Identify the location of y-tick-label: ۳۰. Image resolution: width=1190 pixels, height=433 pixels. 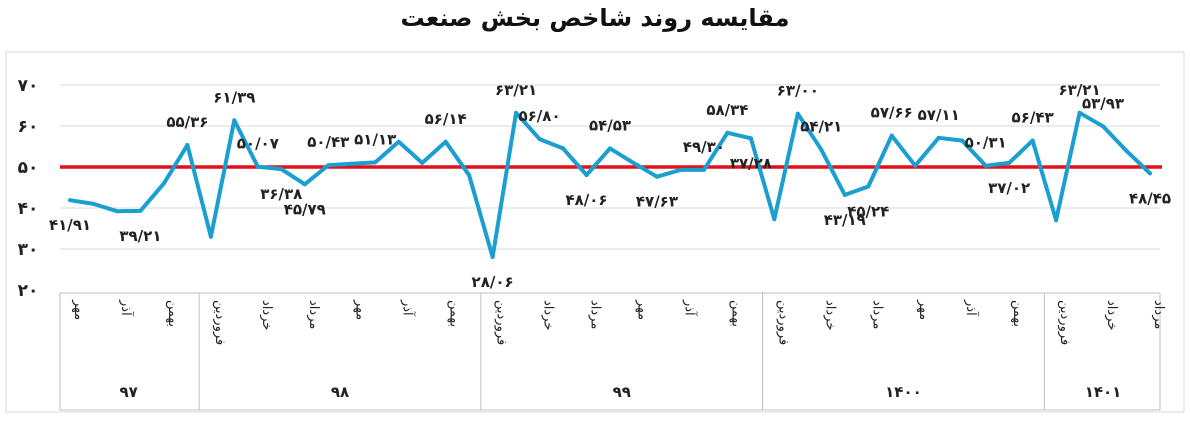
(28, 250).